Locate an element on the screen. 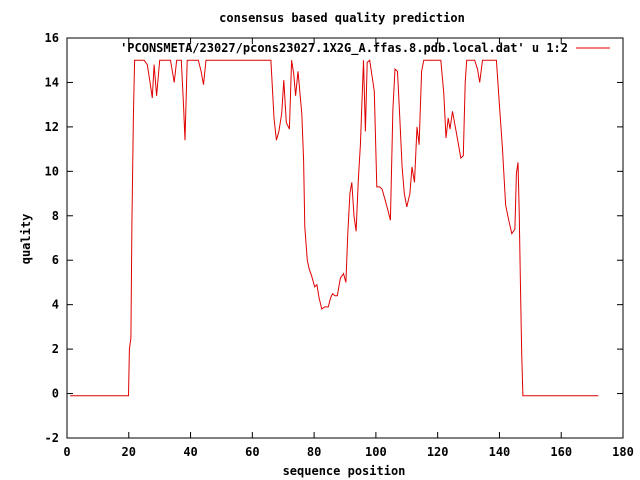  y-tick-label: -2 is located at coordinates (52, 438).